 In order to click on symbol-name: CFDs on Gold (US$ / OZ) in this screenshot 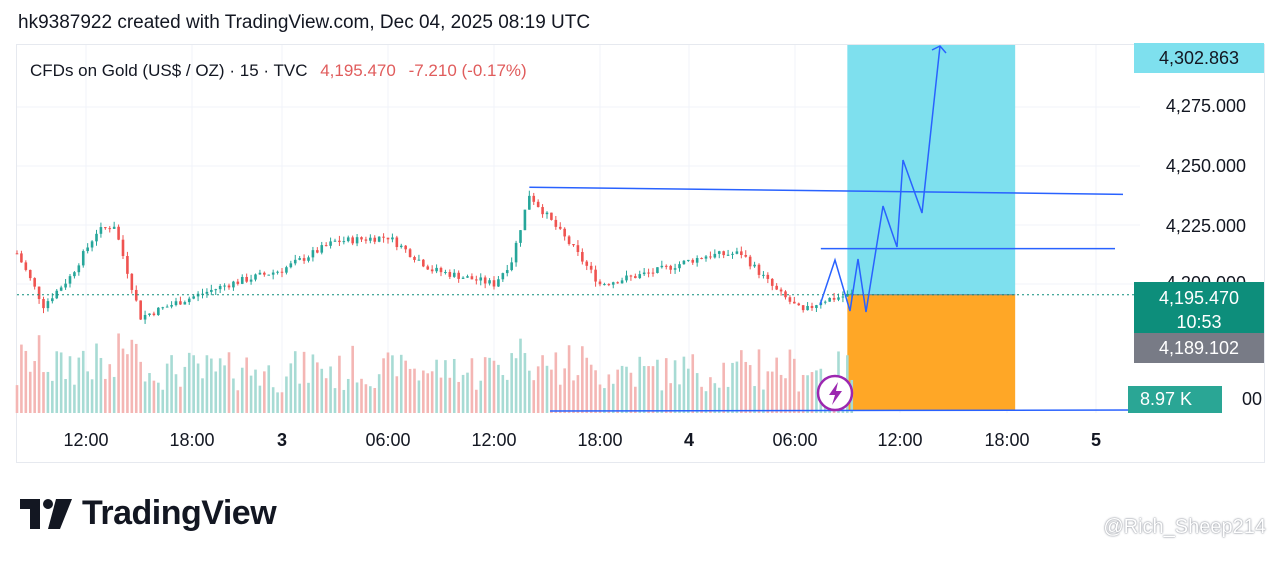, I will do `click(127, 70)`.